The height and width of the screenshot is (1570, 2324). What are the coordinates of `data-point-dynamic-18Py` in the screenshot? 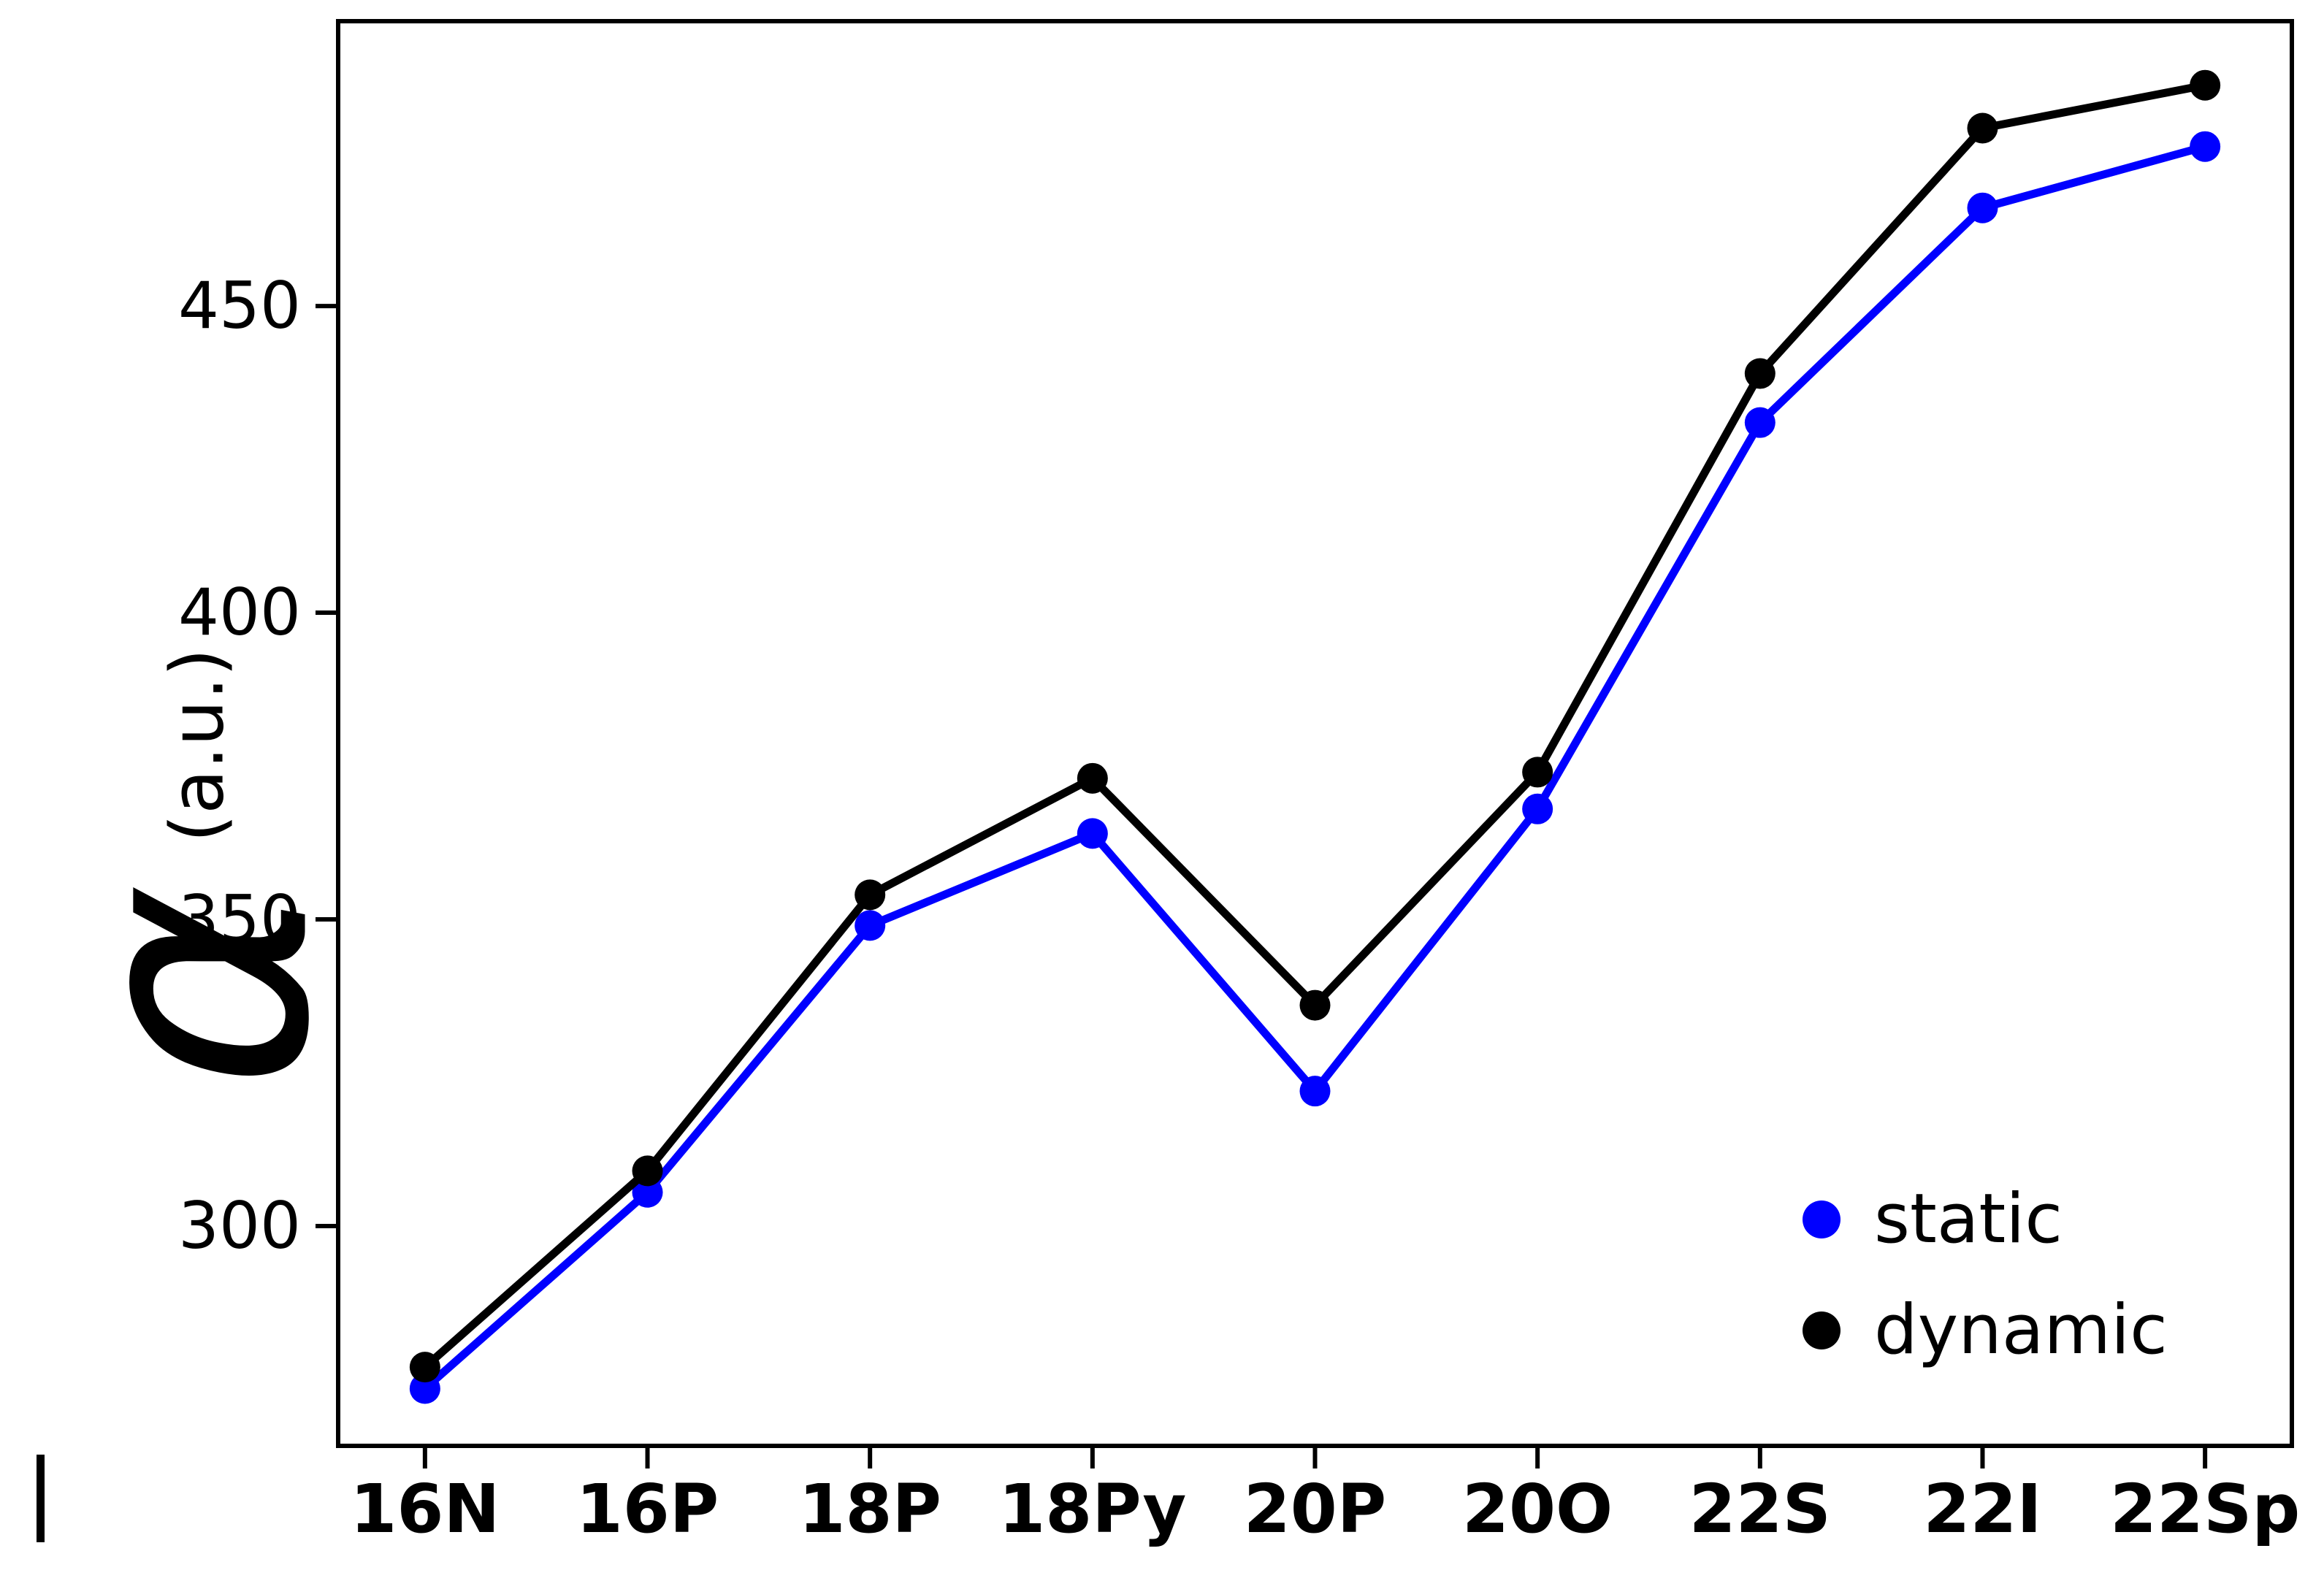 It's located at (1092, 778).